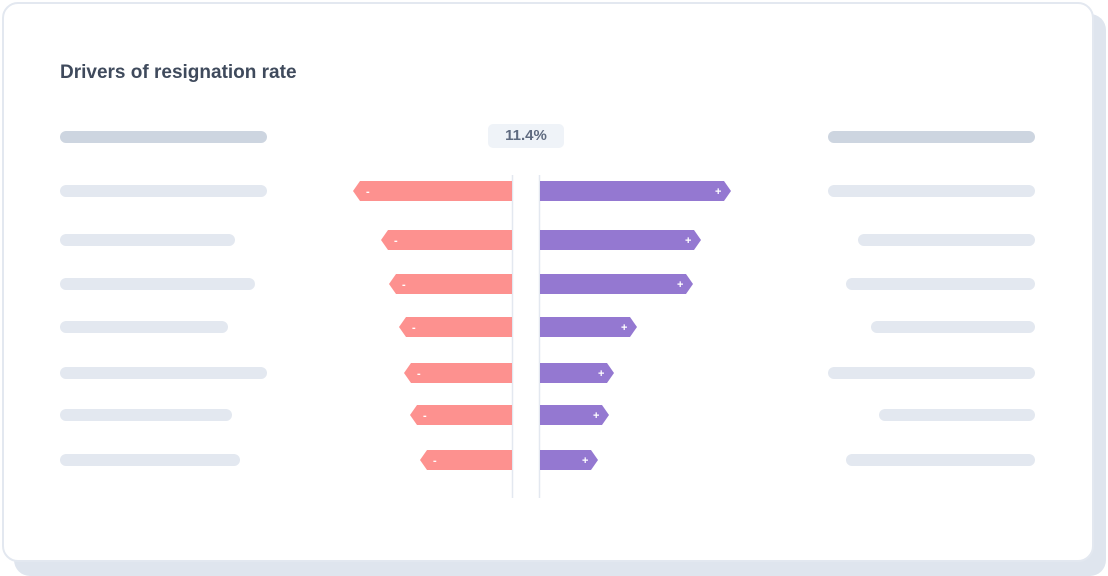 This screenshot has height=576, width=1108. Describe the element at coordinates (178, 72) in the screenshot. I see `chart-title: Drivers of resignation rate` at that location.